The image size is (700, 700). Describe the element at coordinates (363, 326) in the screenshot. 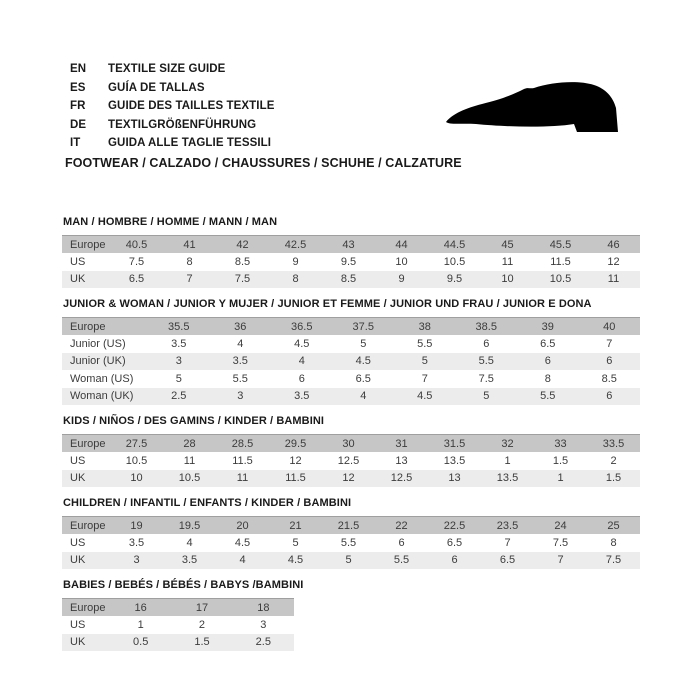

I see `size-value: 37.5` at that location.